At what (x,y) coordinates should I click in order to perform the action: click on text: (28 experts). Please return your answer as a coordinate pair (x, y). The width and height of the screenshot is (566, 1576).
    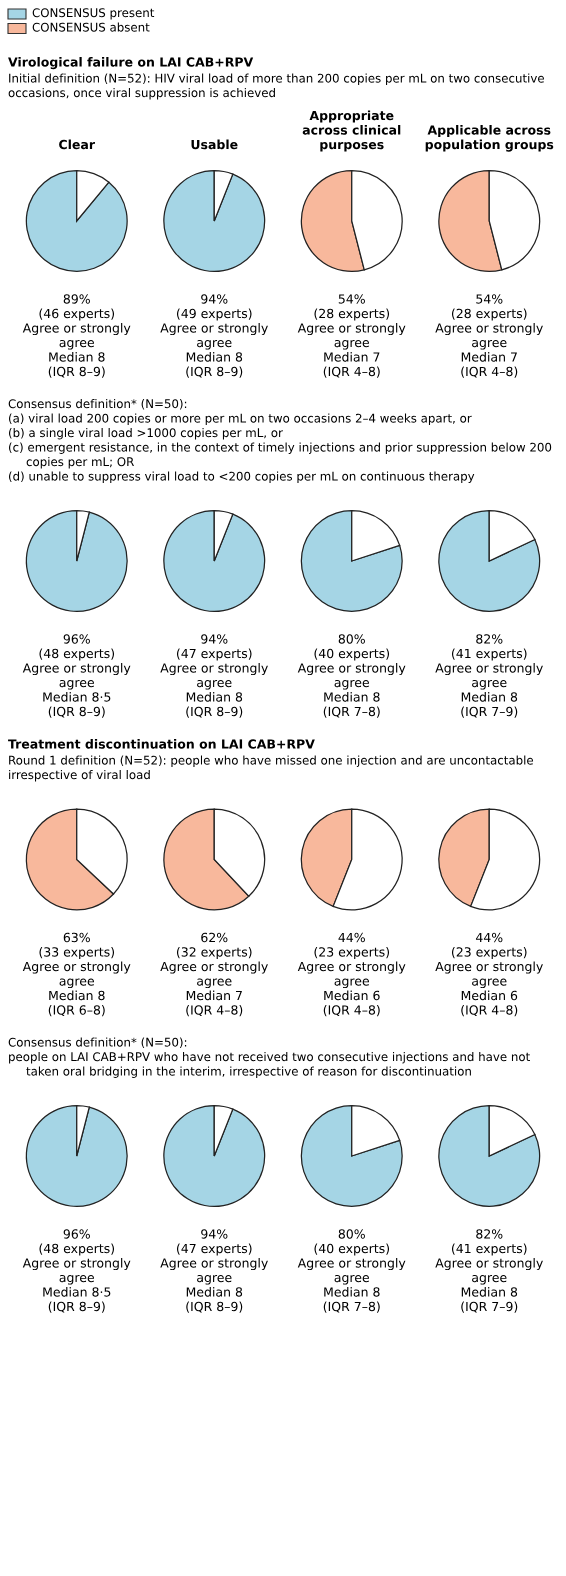
    Looking at the image, I should click on (489, 314).